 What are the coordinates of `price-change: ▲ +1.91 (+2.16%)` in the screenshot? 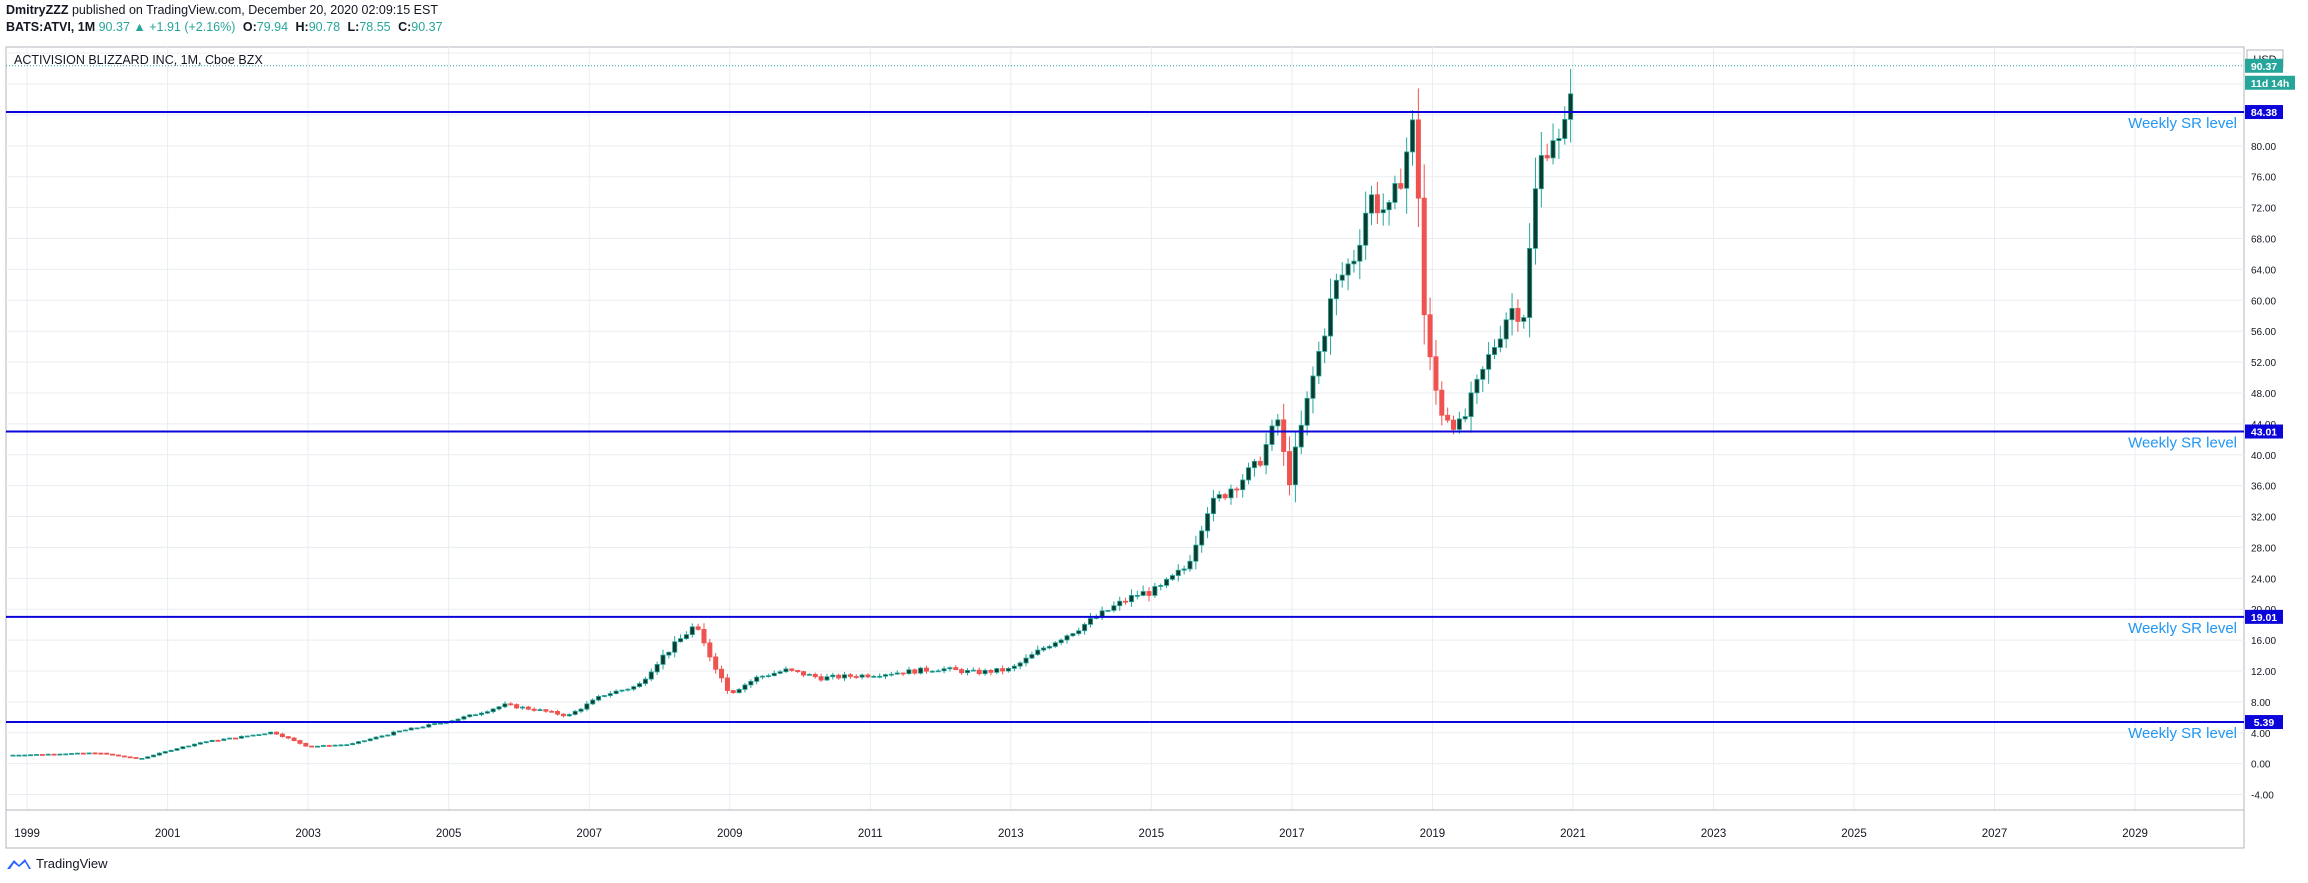 It's located at (184, 27).